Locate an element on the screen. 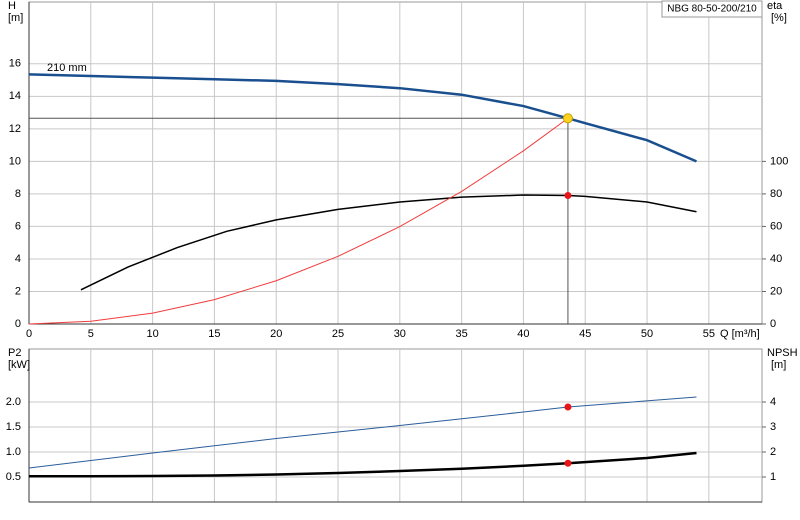 The width and height of the screenshot is (800, 520). y-tick-label: 4 is located at coordinates (18, 259).